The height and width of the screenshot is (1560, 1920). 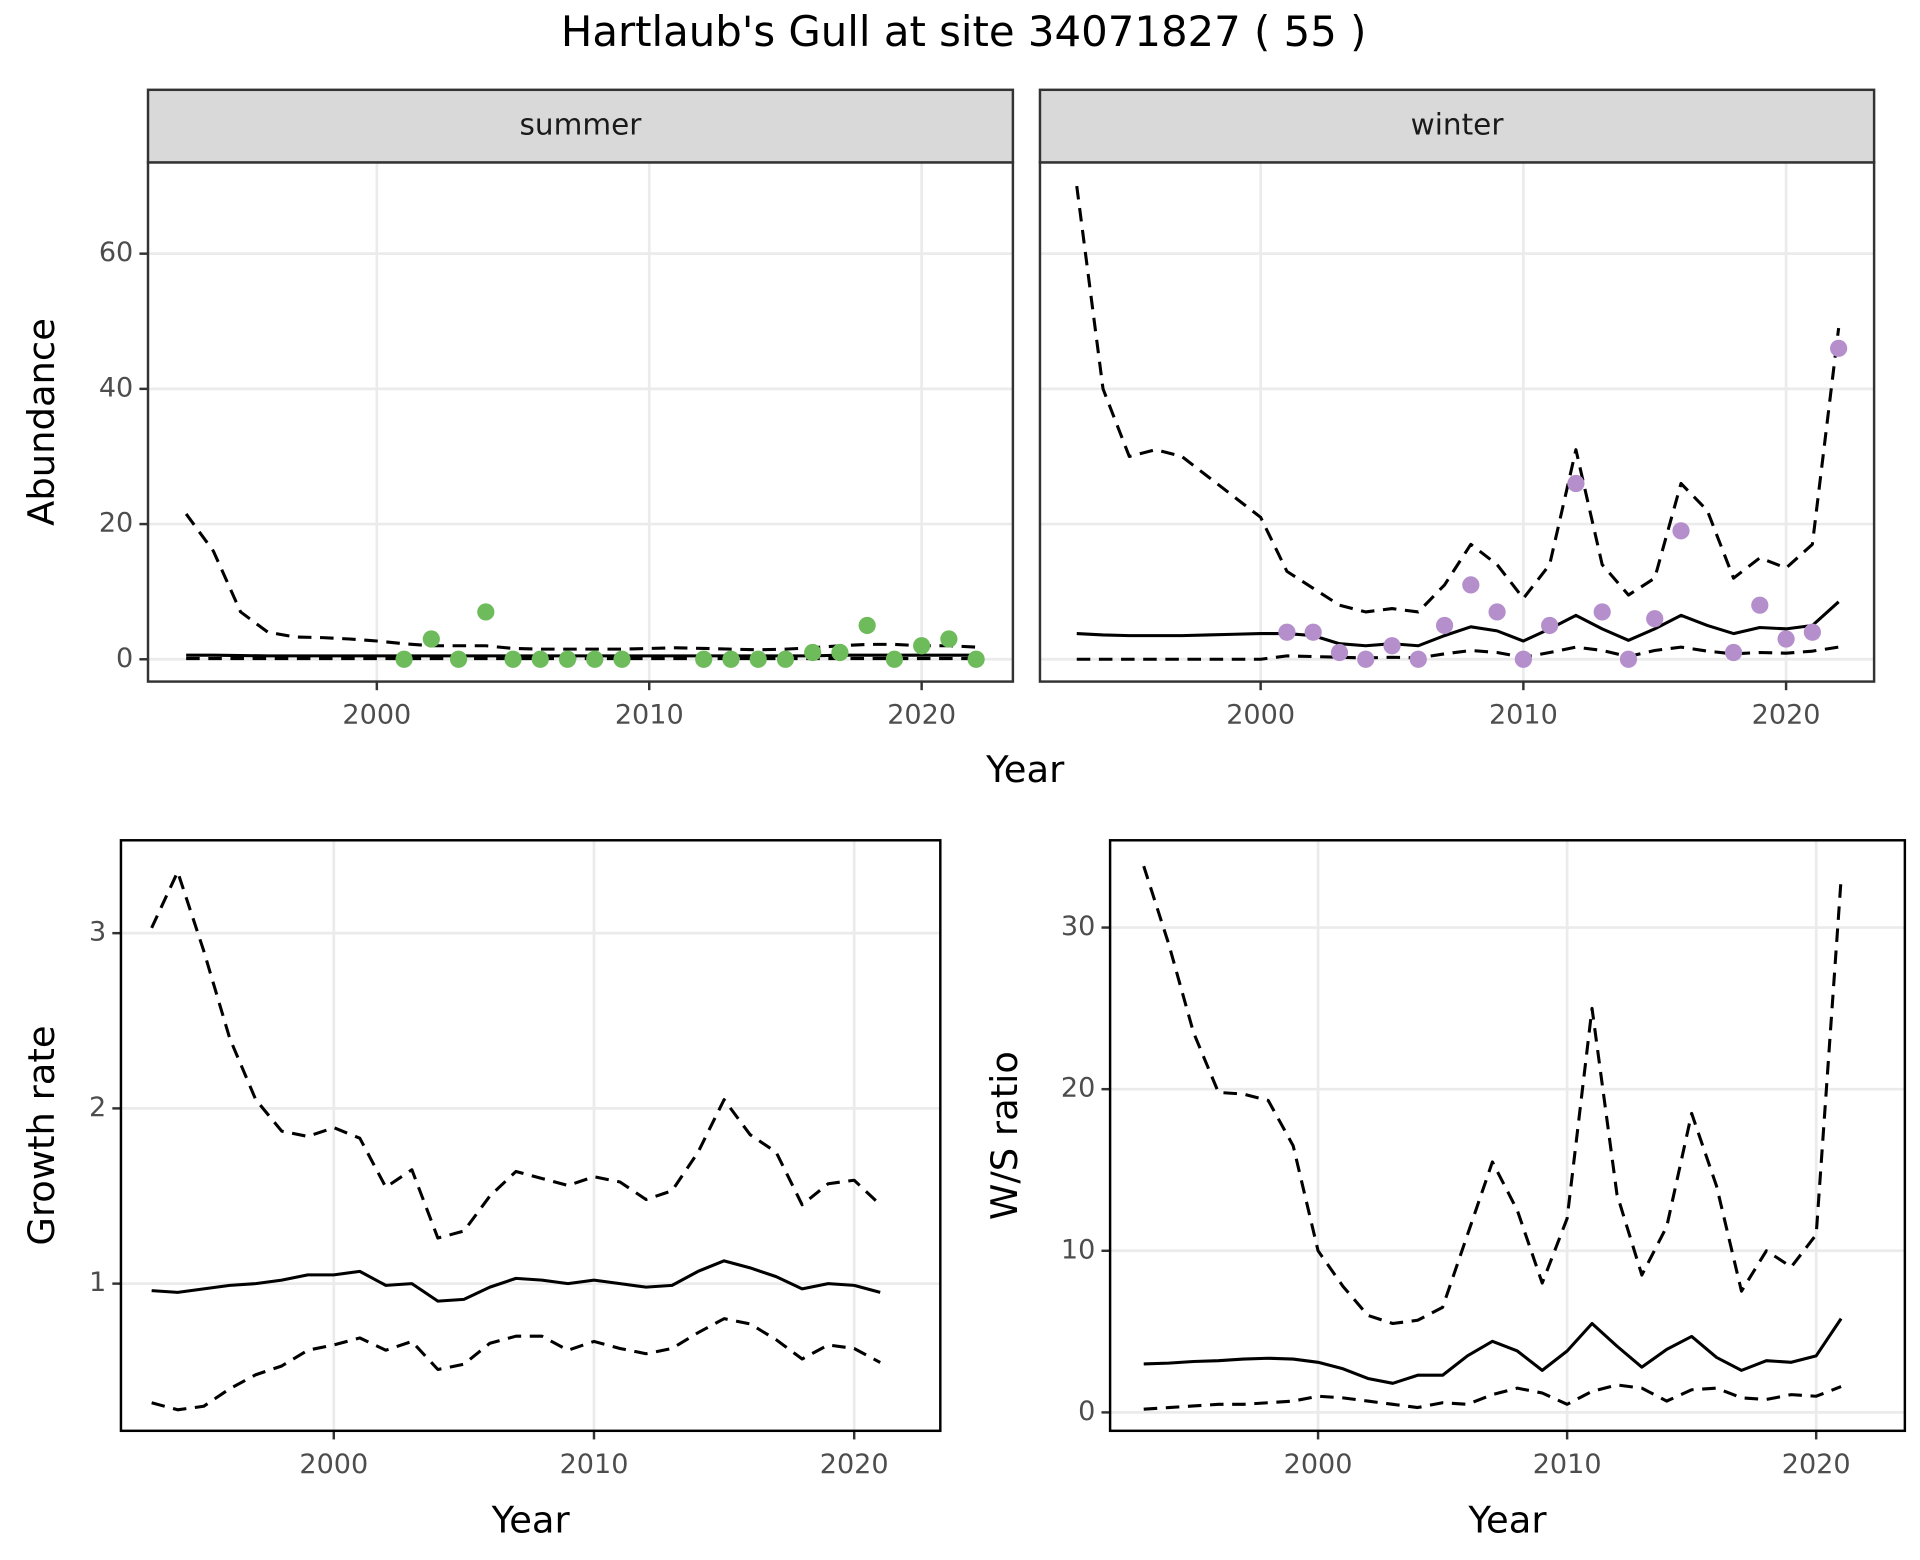 What do you see at coordinates (1078, 926) in the screenshot?
I see `y-tick-label: 30` at bounding box center [1078, 926].